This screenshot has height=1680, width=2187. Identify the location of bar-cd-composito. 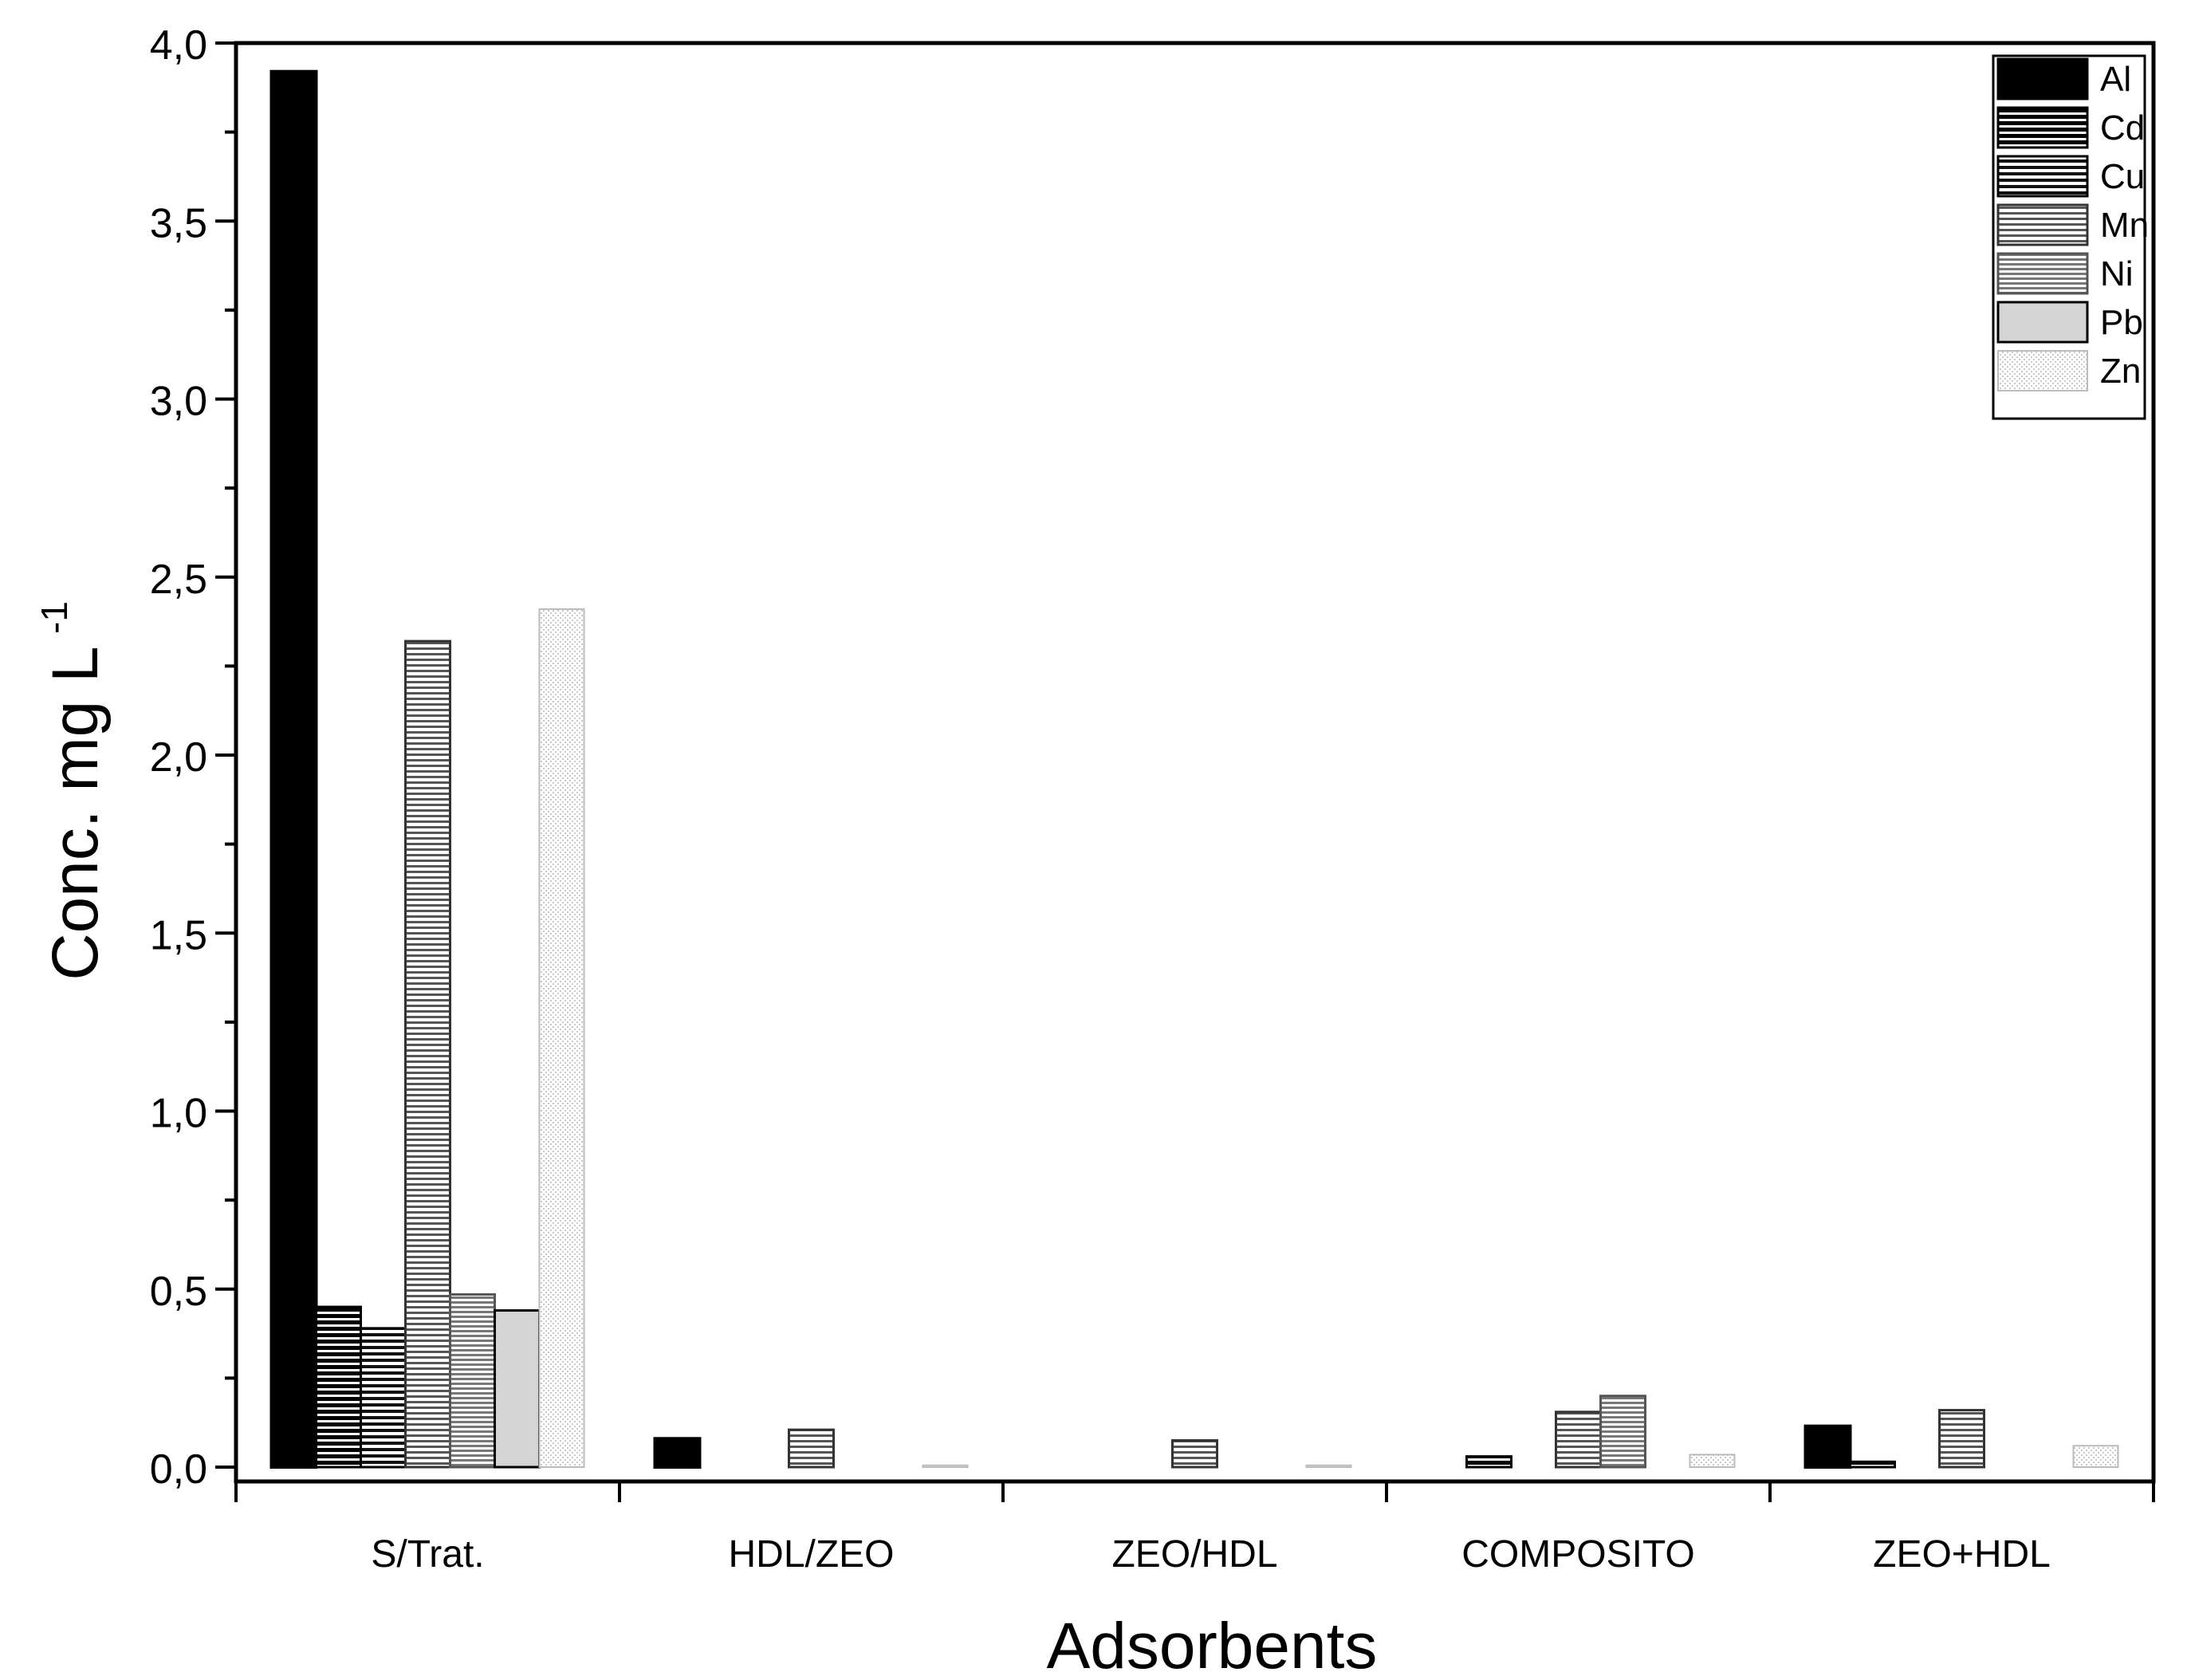
(1488, 1462).